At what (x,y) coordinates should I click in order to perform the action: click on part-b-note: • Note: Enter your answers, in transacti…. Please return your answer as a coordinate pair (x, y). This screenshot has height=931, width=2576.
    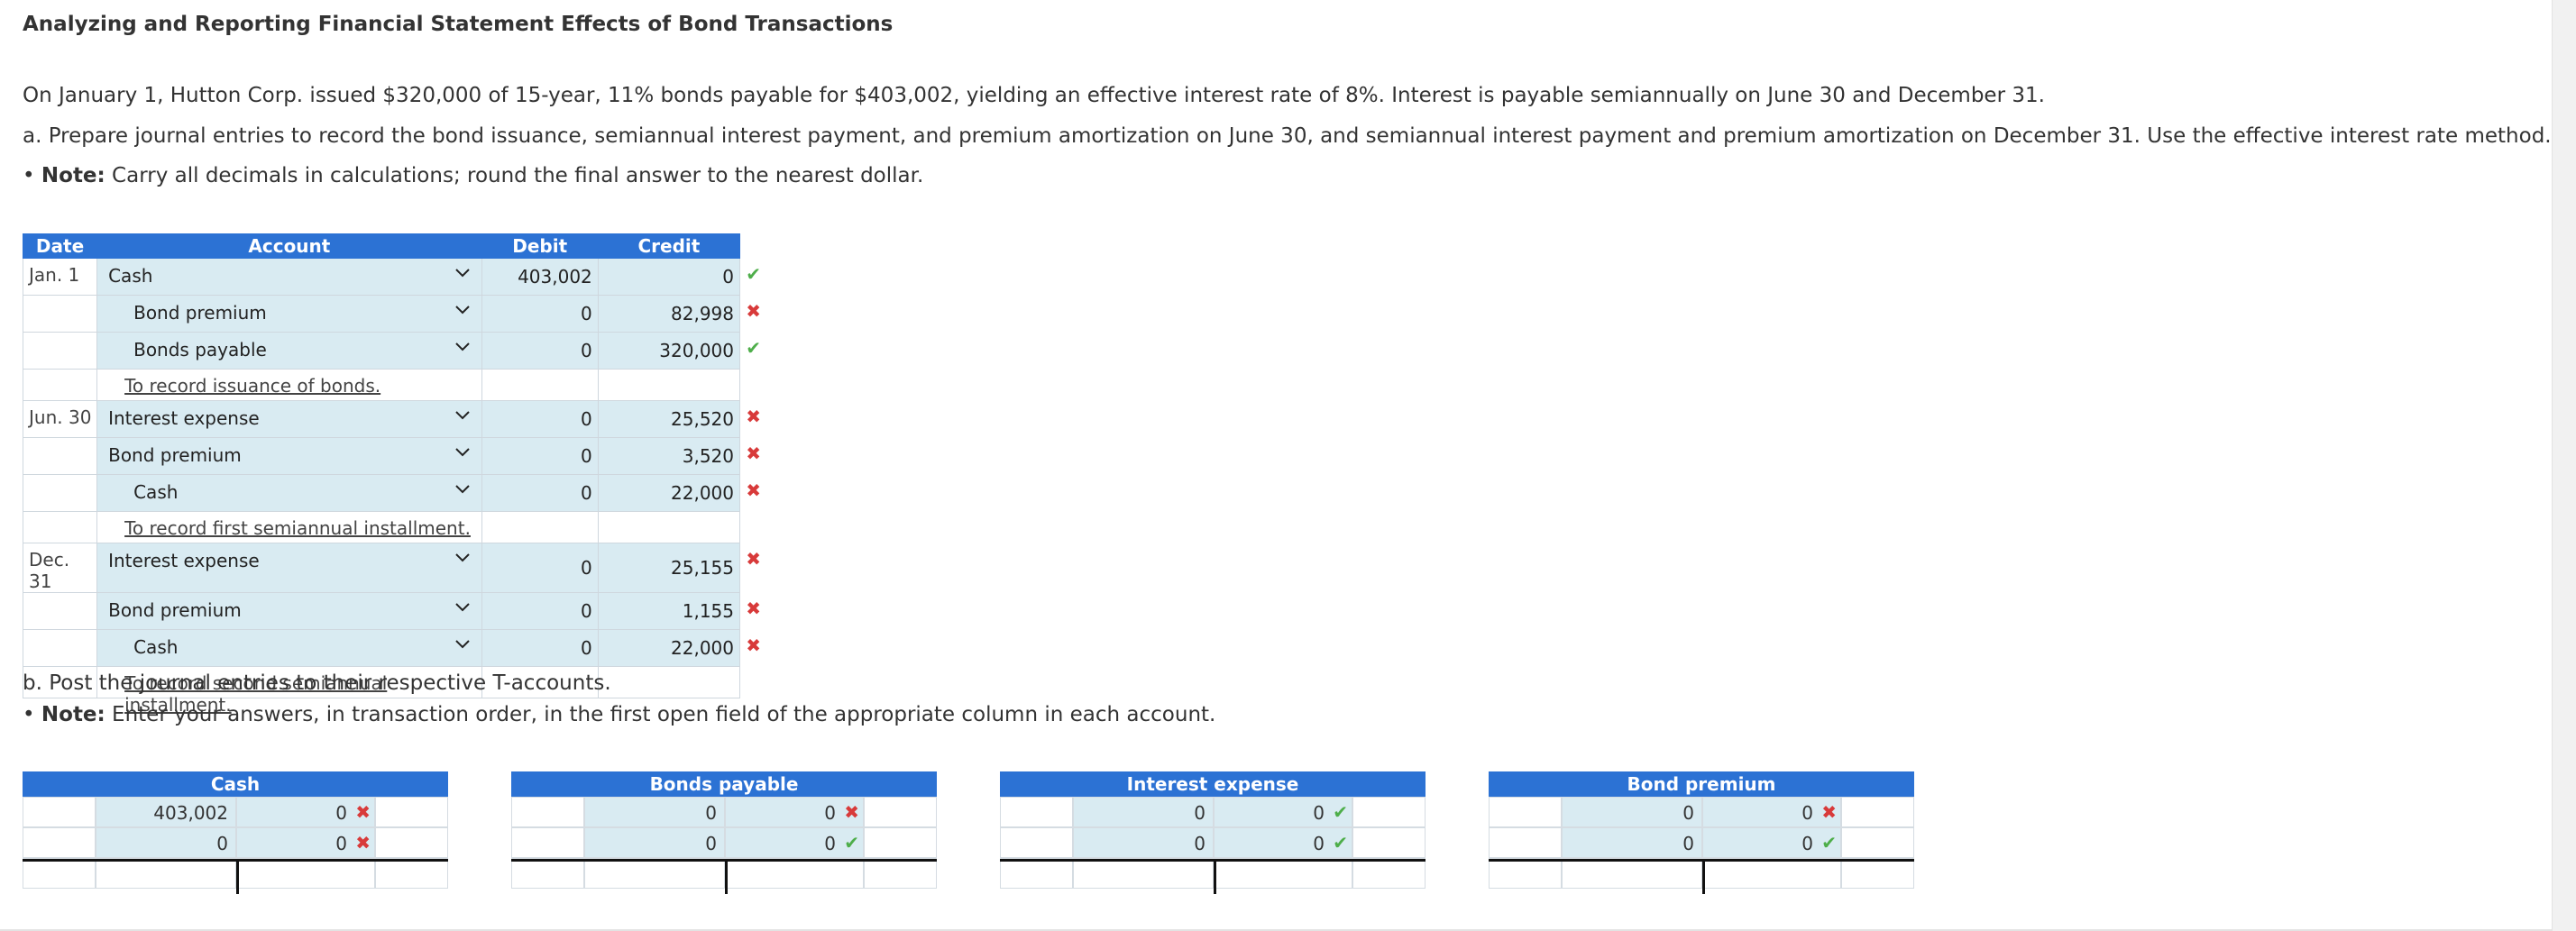
    Looking at the image, I should click on (619, 714).